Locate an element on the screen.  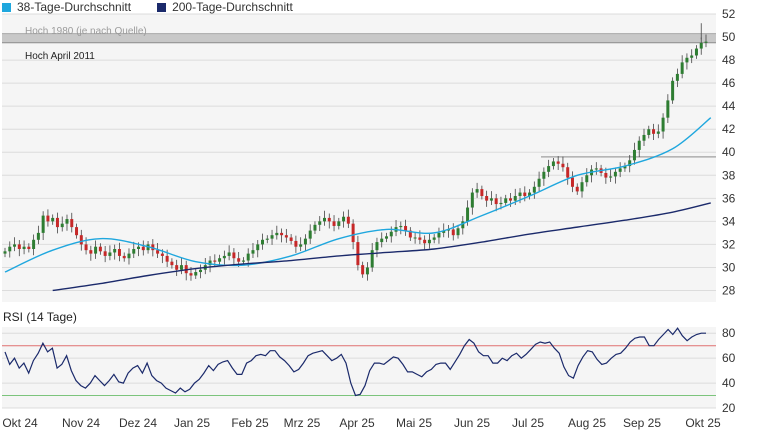
x-tick-label: Okt 25 is located at coordinates (703, 423).